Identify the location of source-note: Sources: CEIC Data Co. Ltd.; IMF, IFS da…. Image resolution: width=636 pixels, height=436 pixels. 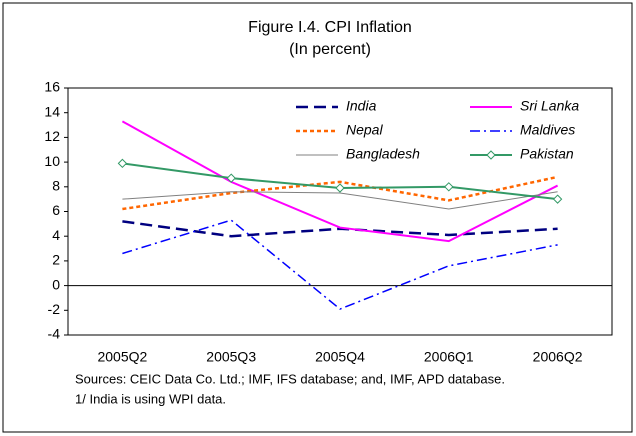
(290, 378).